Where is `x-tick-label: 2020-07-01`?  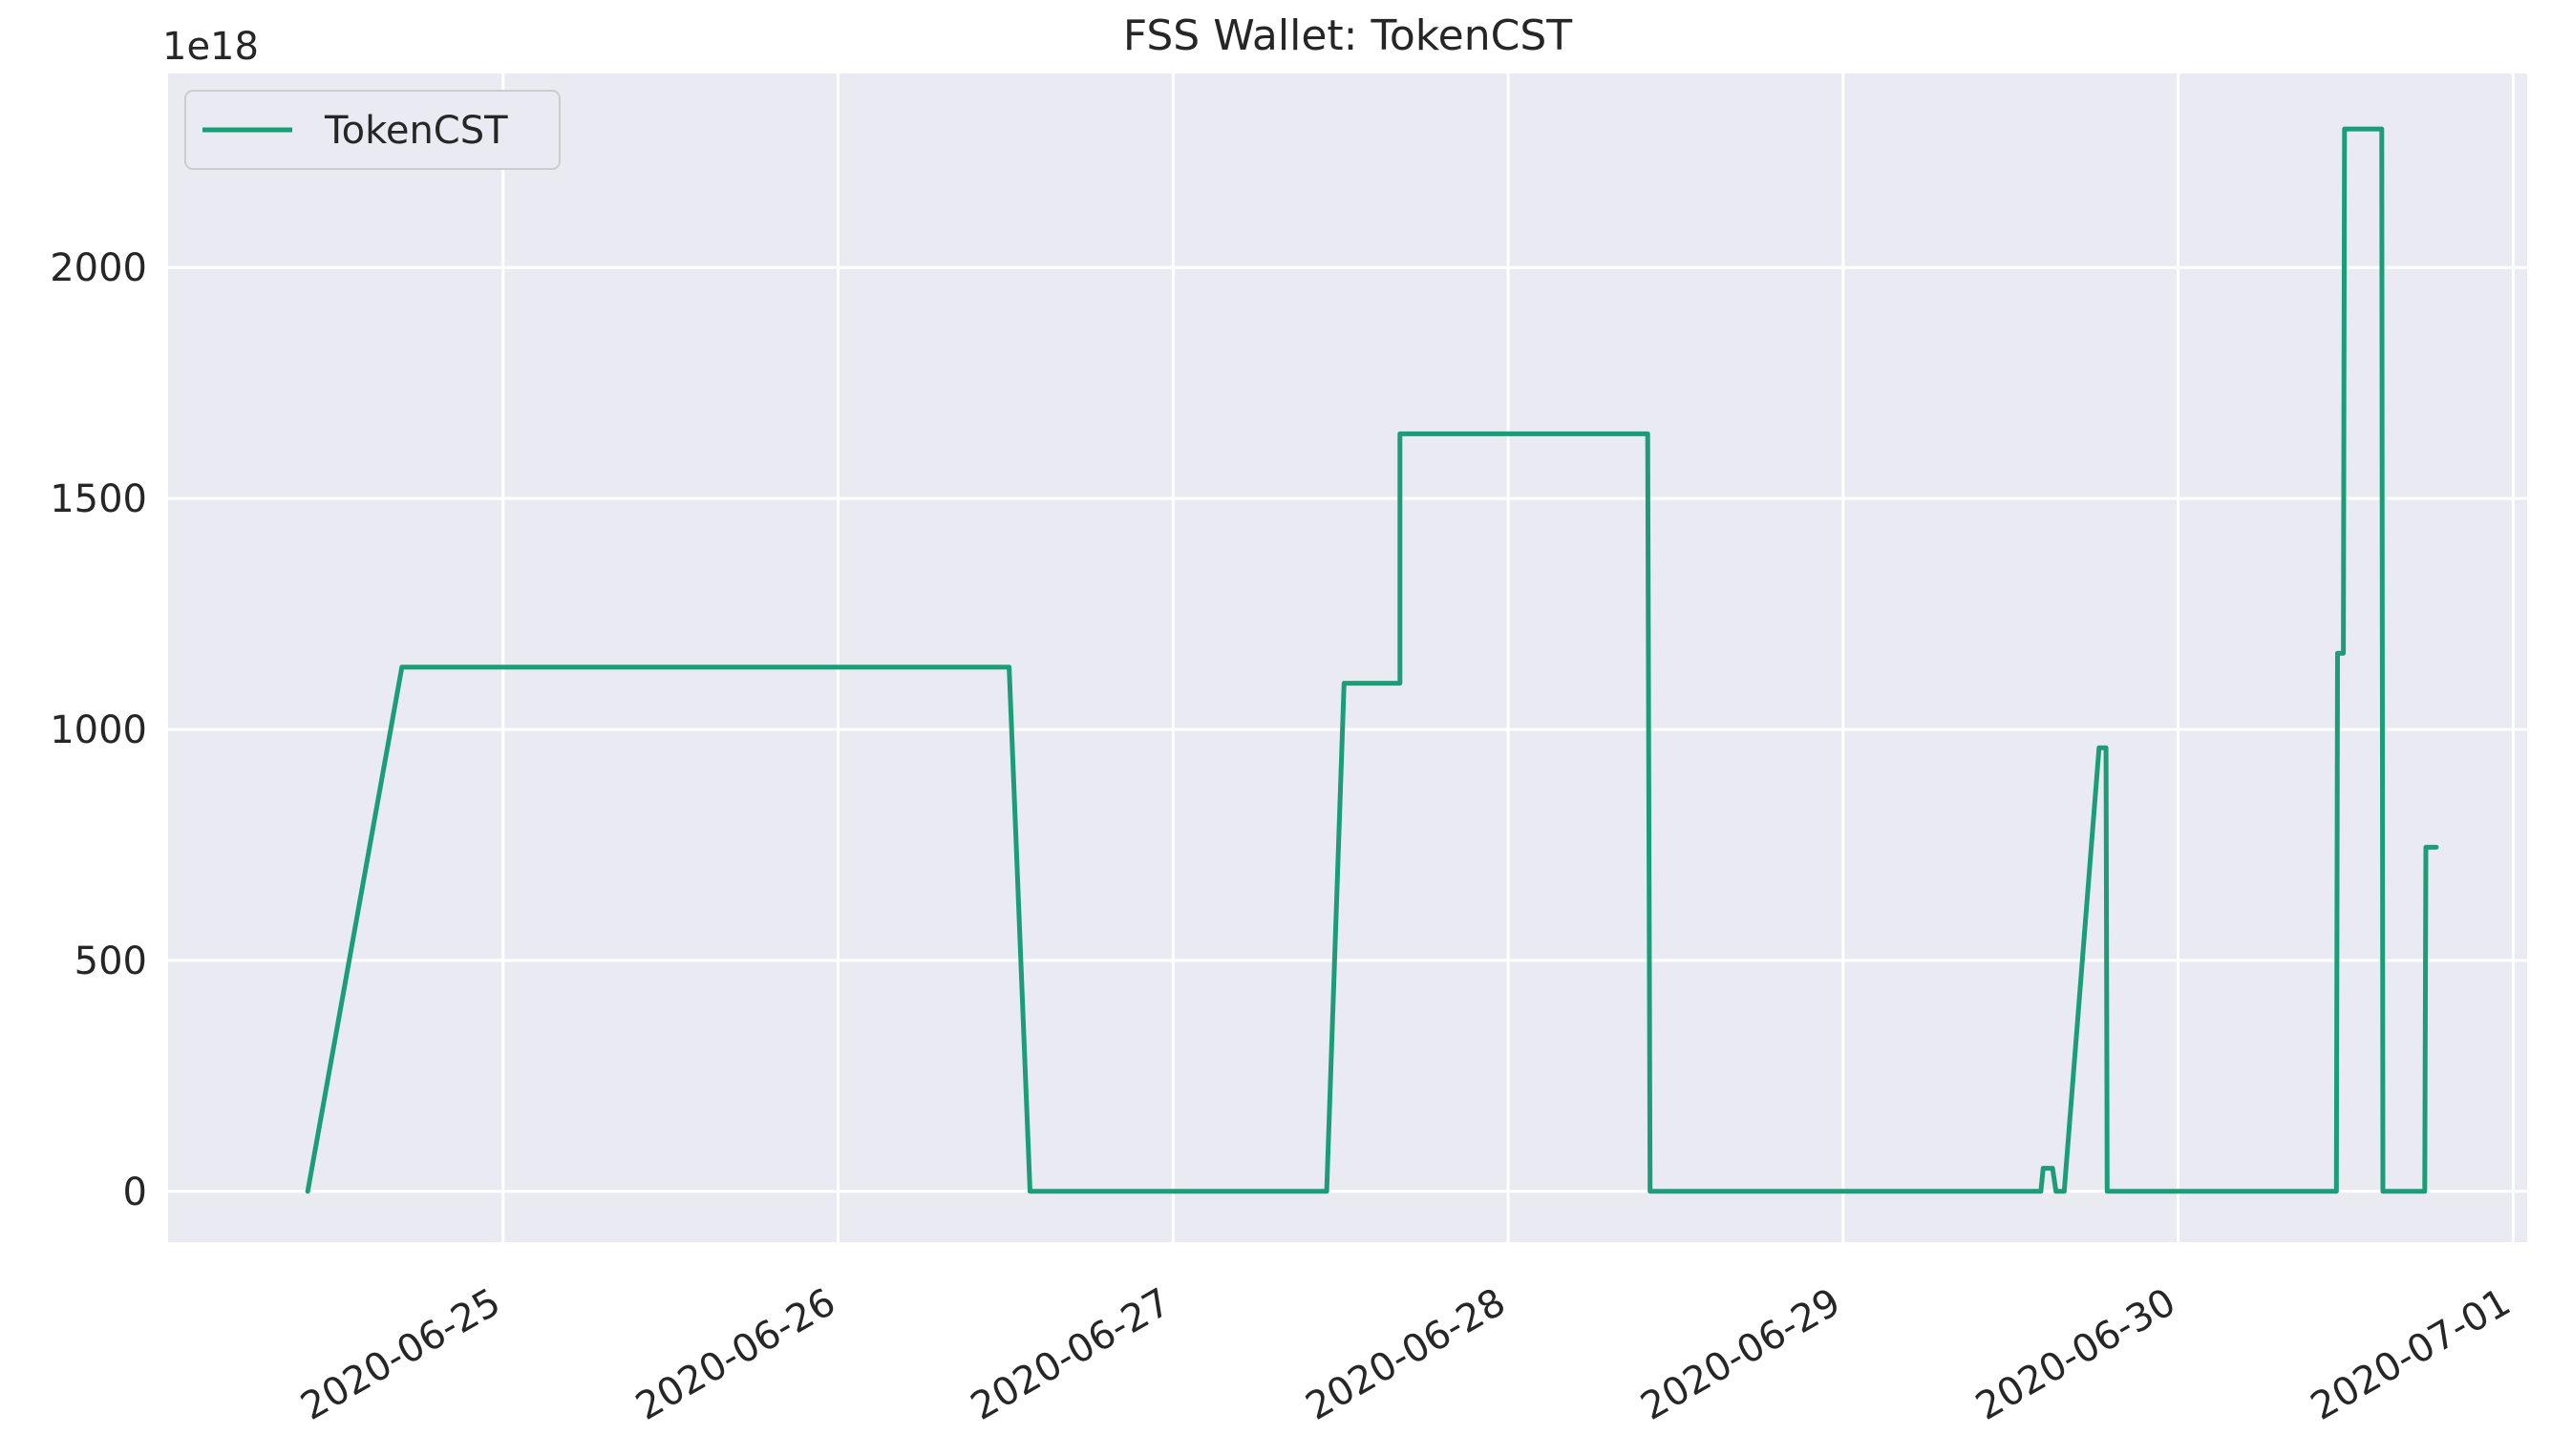
x-tick-label: 2020-07-01 is located at coordinates (2411, 1354).